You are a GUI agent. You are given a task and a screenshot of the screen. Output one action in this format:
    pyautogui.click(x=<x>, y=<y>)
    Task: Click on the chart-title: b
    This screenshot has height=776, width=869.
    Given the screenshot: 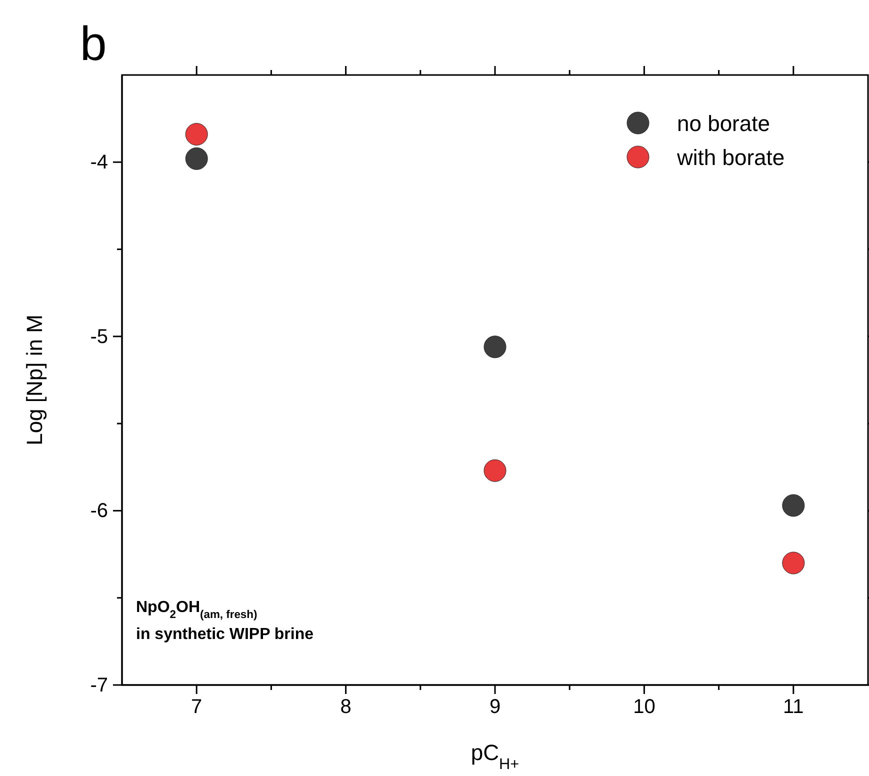 What is the action you would take?
    pyautogui.click(x=93, y=44)
    